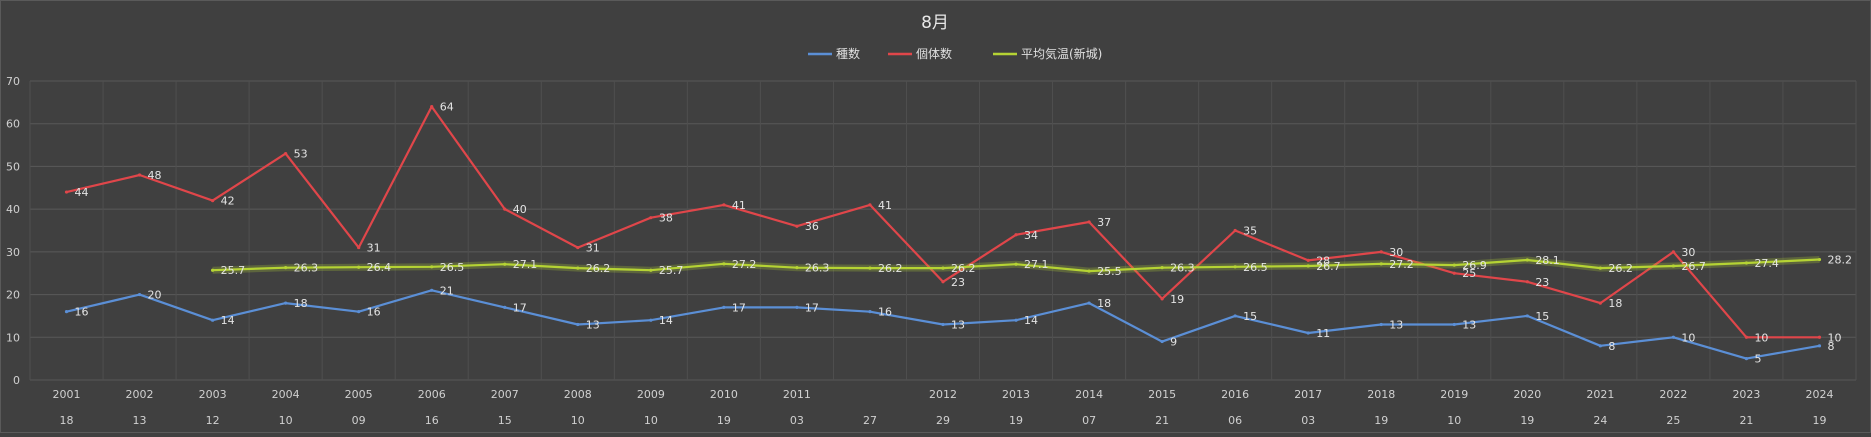 This screenshot has height=437, width=1871. Describe the element at coordinates (885, 205) in the screenshot. I see `data-label-s1-11: 41` at that location.